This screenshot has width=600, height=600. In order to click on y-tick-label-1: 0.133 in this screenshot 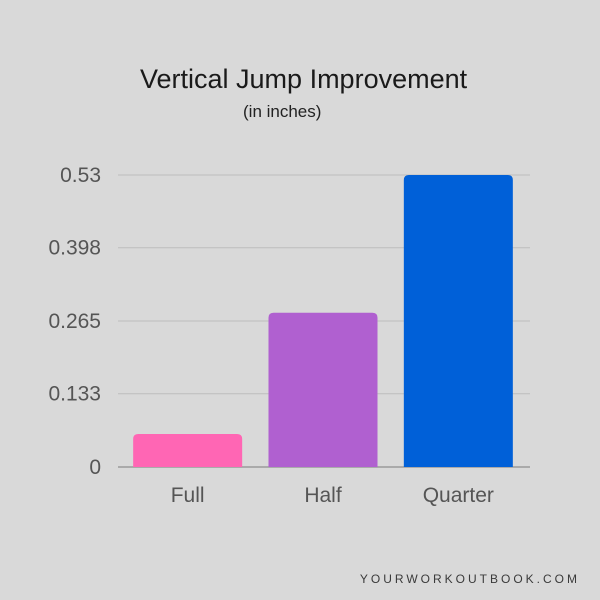, I will do `click(74, 394)`.